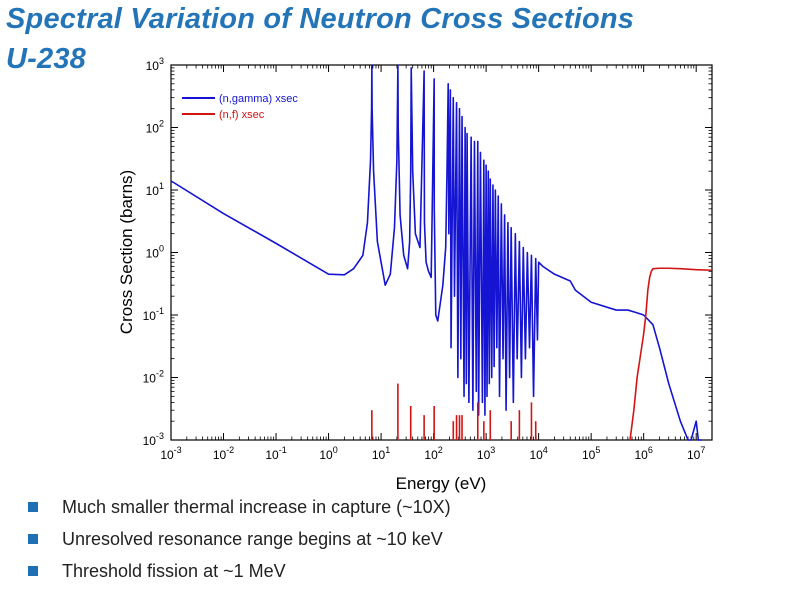 The width and height of the screenshot is (800, 593). Describe the element at coordinates (328, 453) in the screenshot. I see `x-tick-label: 10⁰` at that location.